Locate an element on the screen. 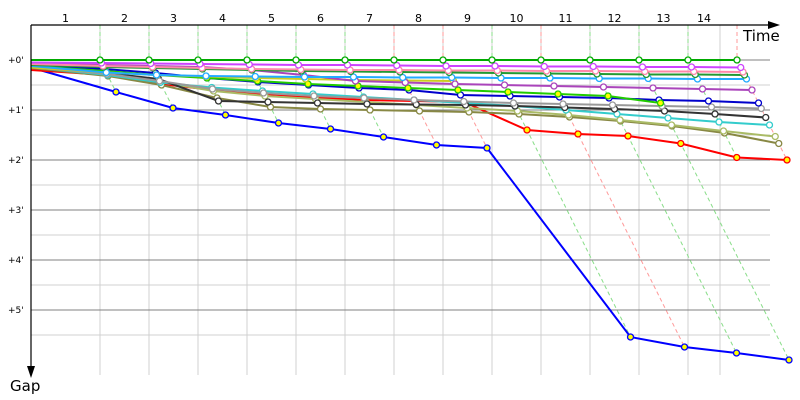 The width and height of the screenshot is (800, 400). y-tick-labels: +0' +1' +2' +3' +4' +5' is located at coordinates (16, 186).